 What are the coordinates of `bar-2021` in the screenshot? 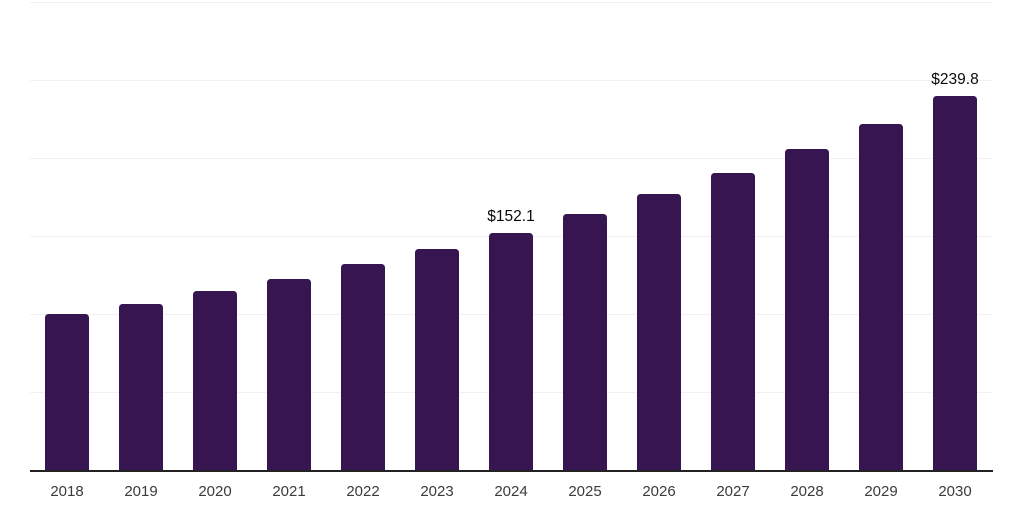 It's located at (289, 374).